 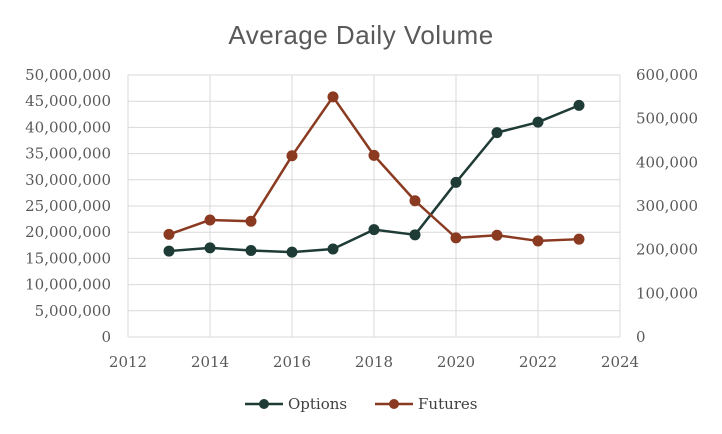 What do you see at coordinates (448, 404) in the screenshot?
I see `legend-label: Futures` at bounding box center [448, 404].